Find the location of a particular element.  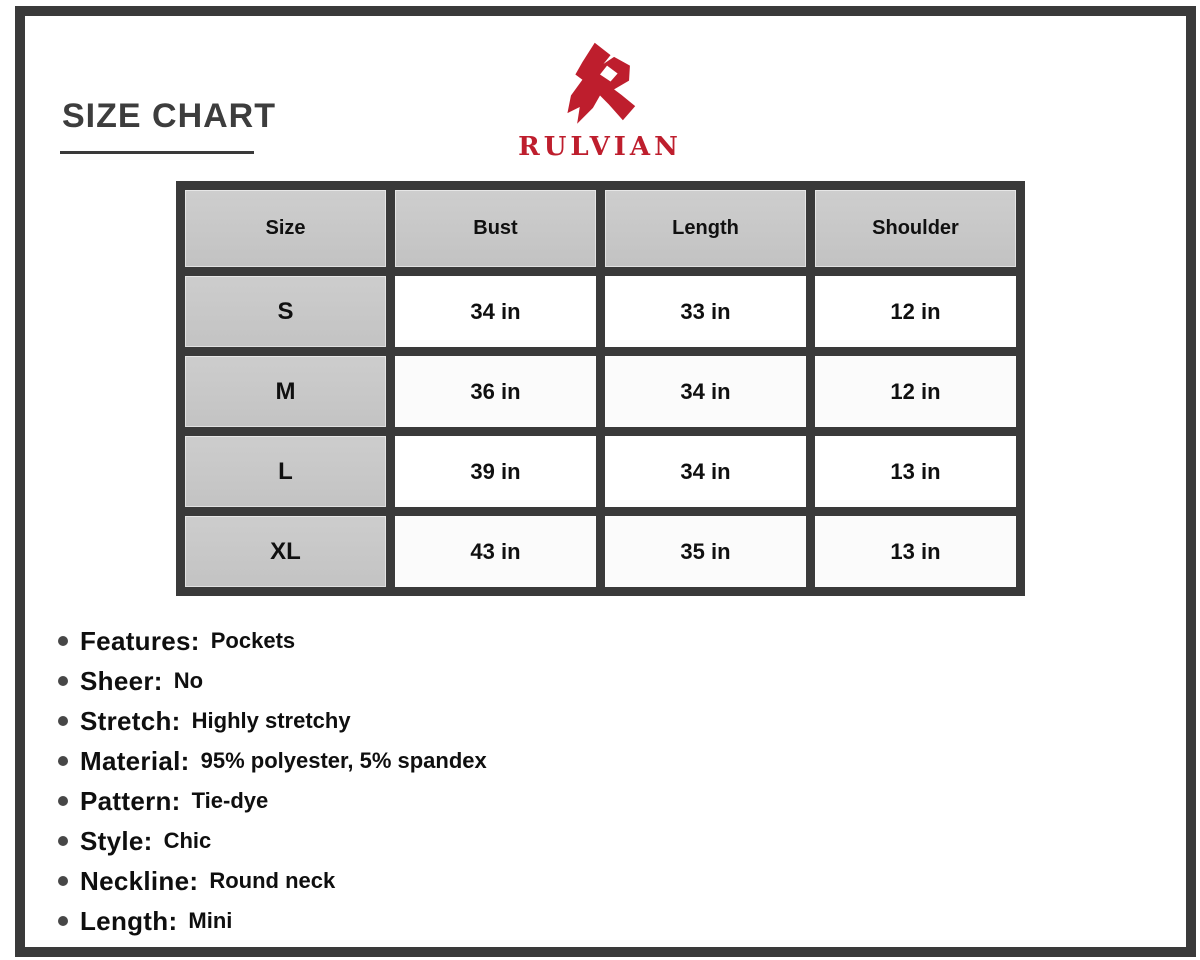

detail-label: Stretch: is located at coordinates (130, 720).